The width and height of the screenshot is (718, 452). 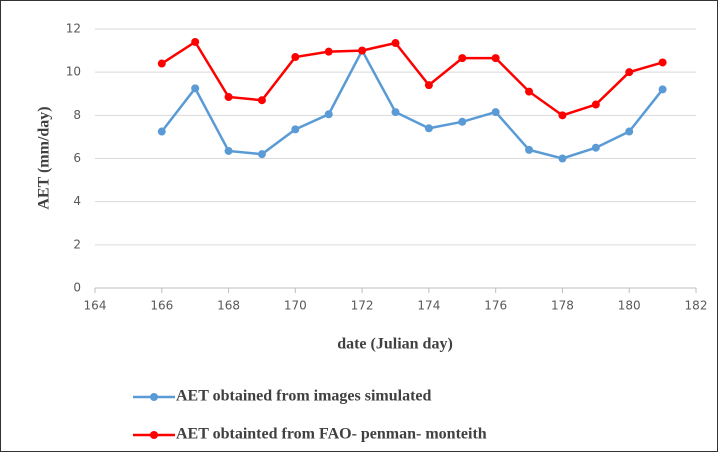 I want to click on y-tick-label: 6, so click(x=77, y=158).